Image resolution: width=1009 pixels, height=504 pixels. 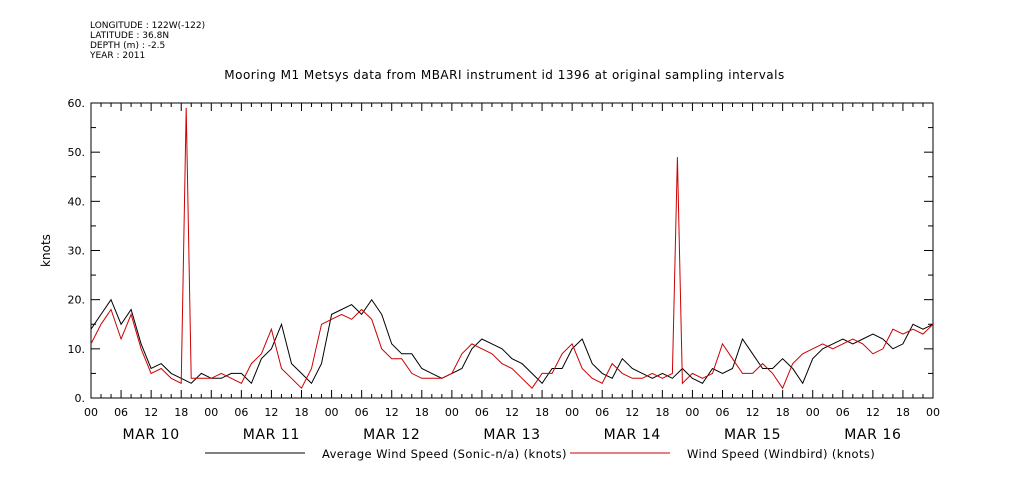 I want to click on y-tick-label: 30., so click(x=77, y=251).